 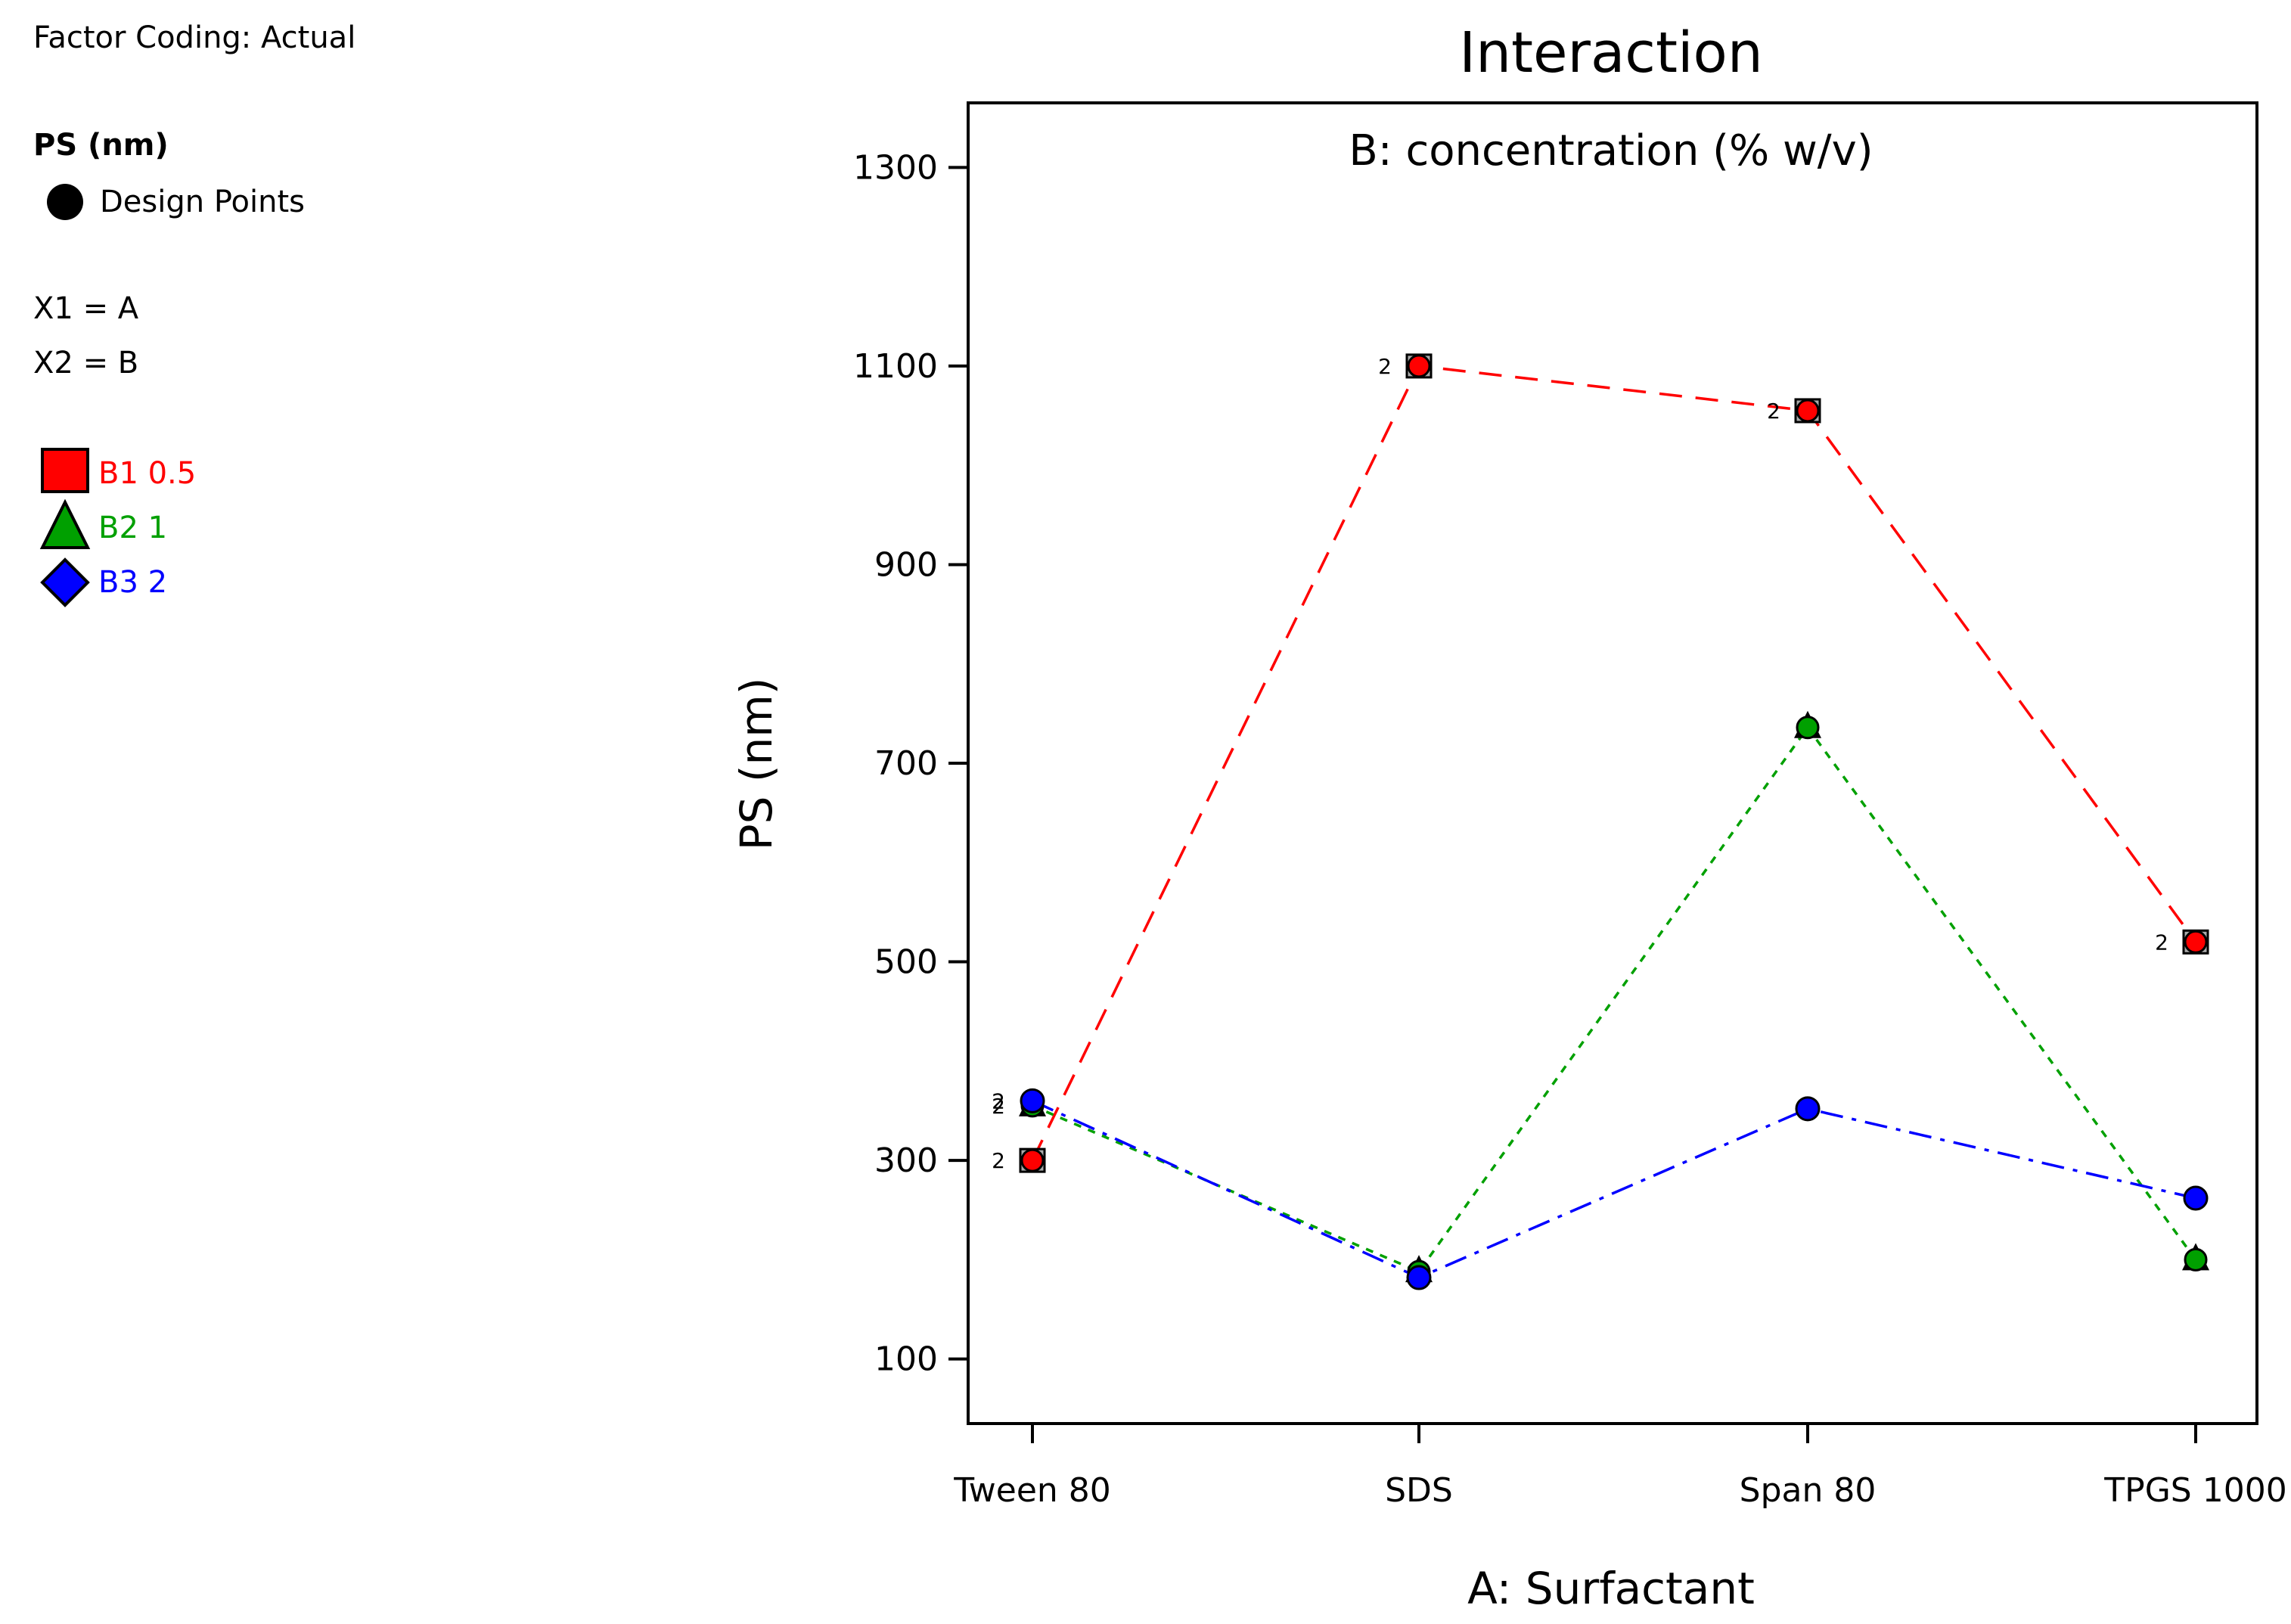 What do you see at coordinates (65, 470) in the screenshot?
I see `legend-square-icon` at bounding box center [65, 470].